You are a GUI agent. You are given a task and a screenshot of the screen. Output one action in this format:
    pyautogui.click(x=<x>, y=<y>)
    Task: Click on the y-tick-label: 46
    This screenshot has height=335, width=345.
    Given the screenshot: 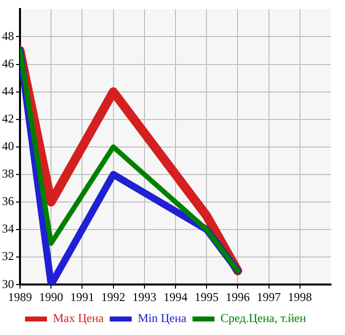 What is the action you would take?
    pyautogui.click(x=8, y=63)
    